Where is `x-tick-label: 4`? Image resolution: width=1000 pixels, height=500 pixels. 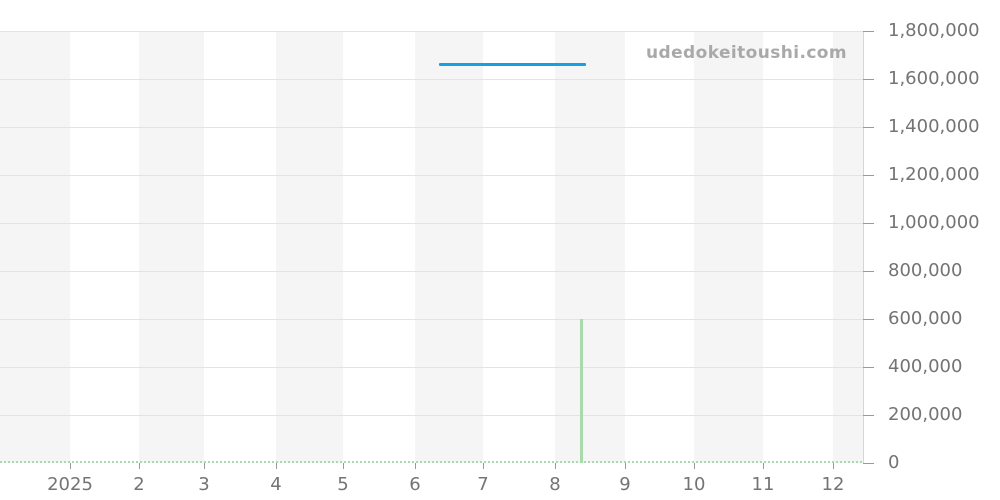 x-tick-label: 4 is located at coordinates (276, 484).